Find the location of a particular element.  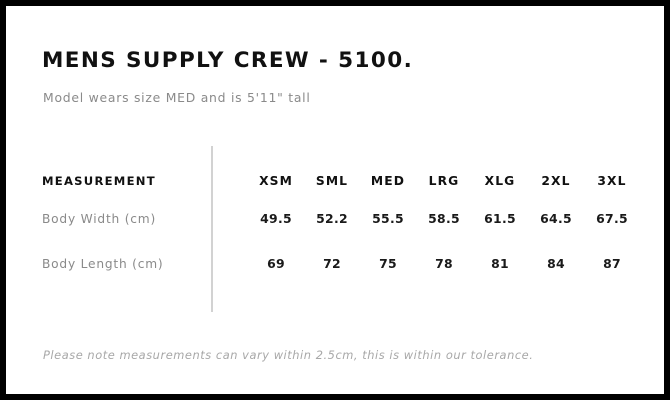

column-header-sml: SML is located at coordinates (332, 181).